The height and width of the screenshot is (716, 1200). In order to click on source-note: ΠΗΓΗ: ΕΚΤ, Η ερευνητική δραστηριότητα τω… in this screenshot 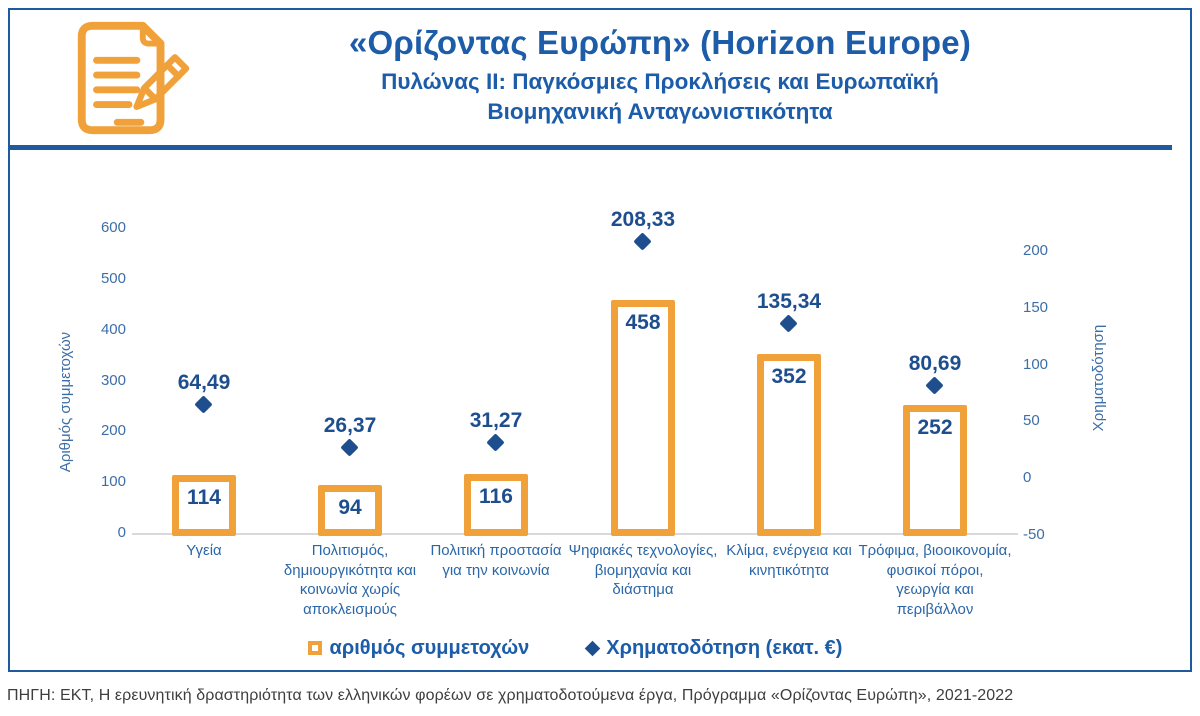, I will do `click(510, 695)`.